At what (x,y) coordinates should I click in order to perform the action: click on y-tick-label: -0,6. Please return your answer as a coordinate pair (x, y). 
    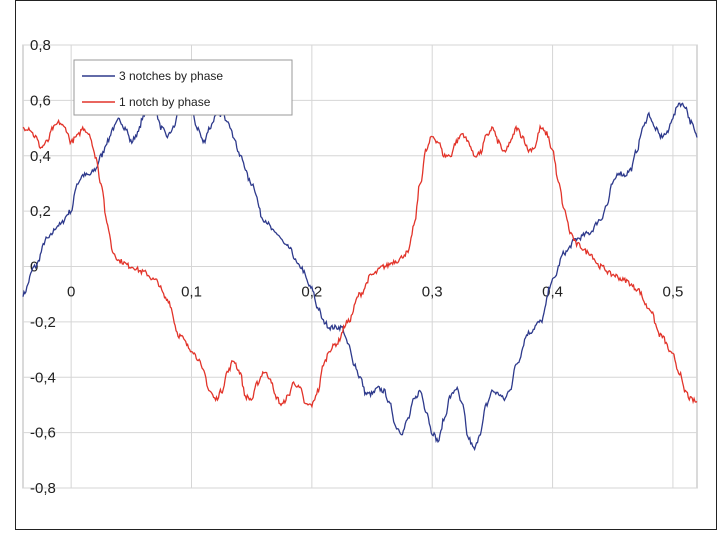
    Looking at the image, I should click on (43, 433).